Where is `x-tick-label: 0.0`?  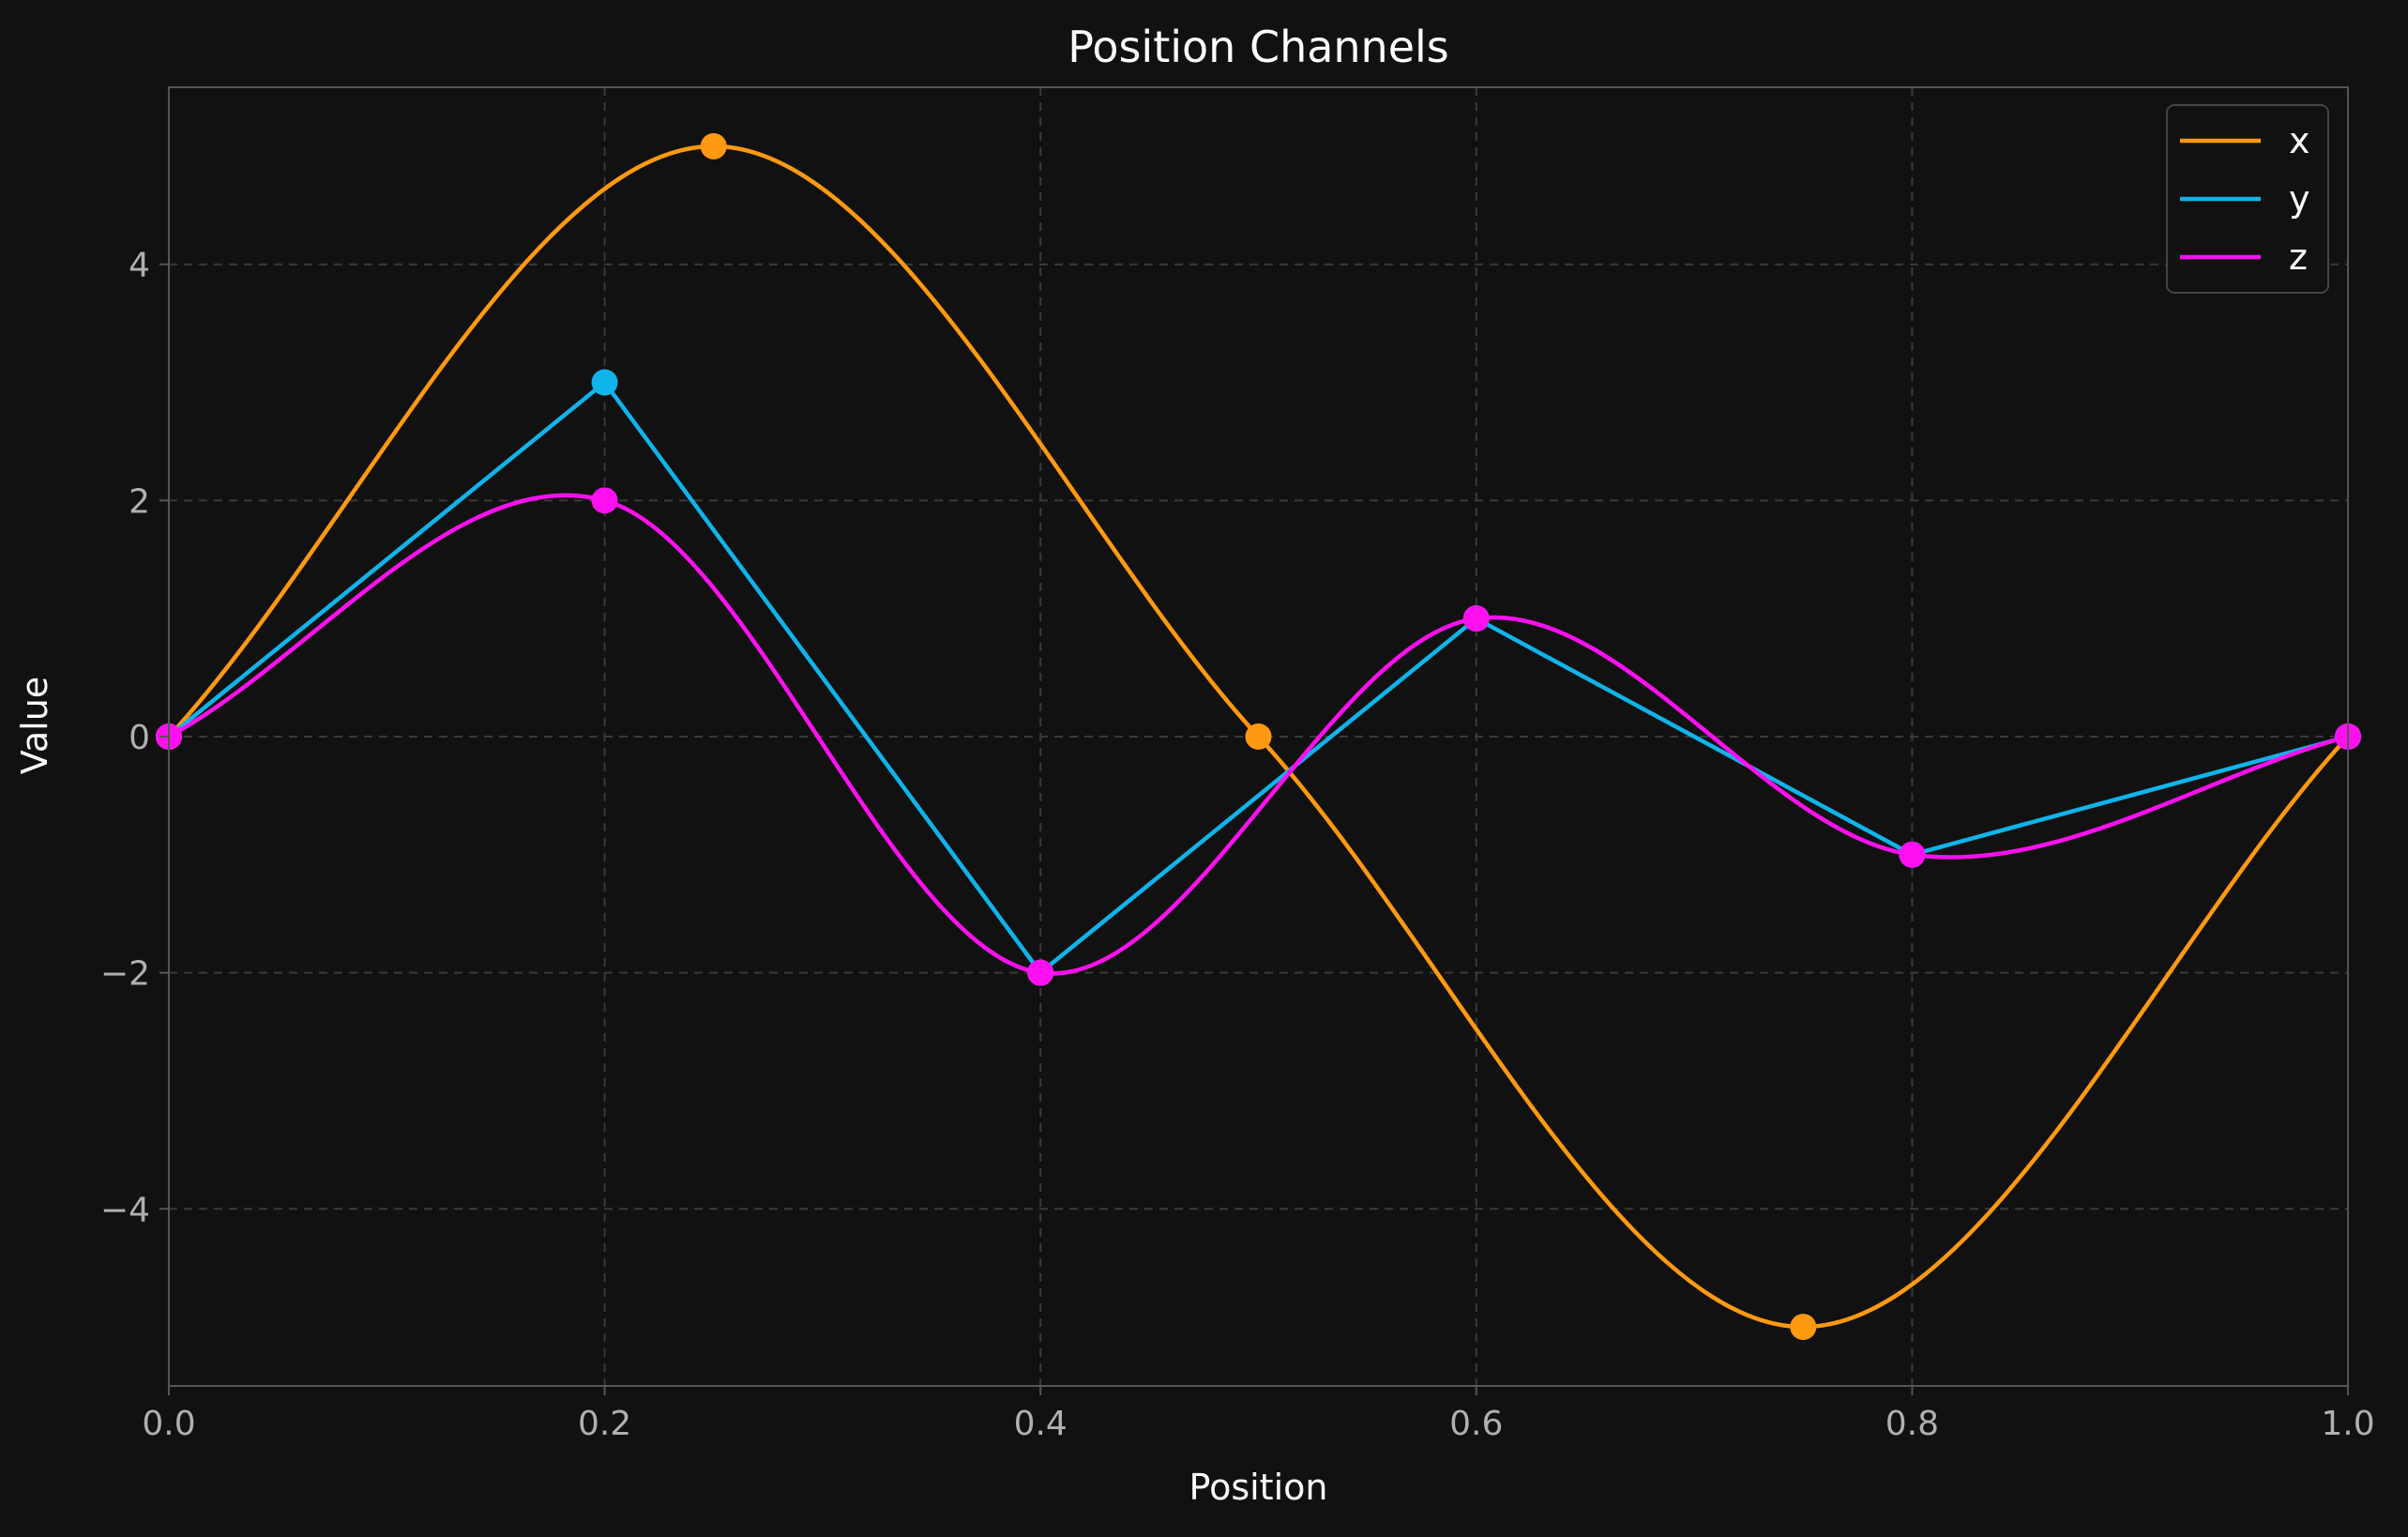 x-tick-label: 0.0 is located at coordinates (169, 1424).